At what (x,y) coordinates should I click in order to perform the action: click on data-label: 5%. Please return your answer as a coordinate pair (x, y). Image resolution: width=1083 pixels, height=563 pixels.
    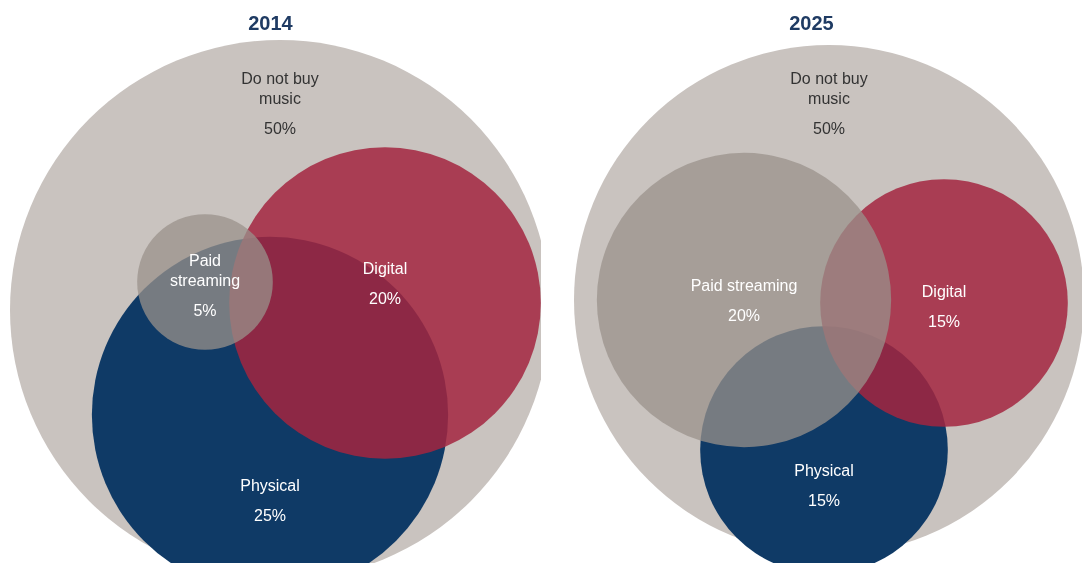
    Looking at the image, I should click on (205, 311).